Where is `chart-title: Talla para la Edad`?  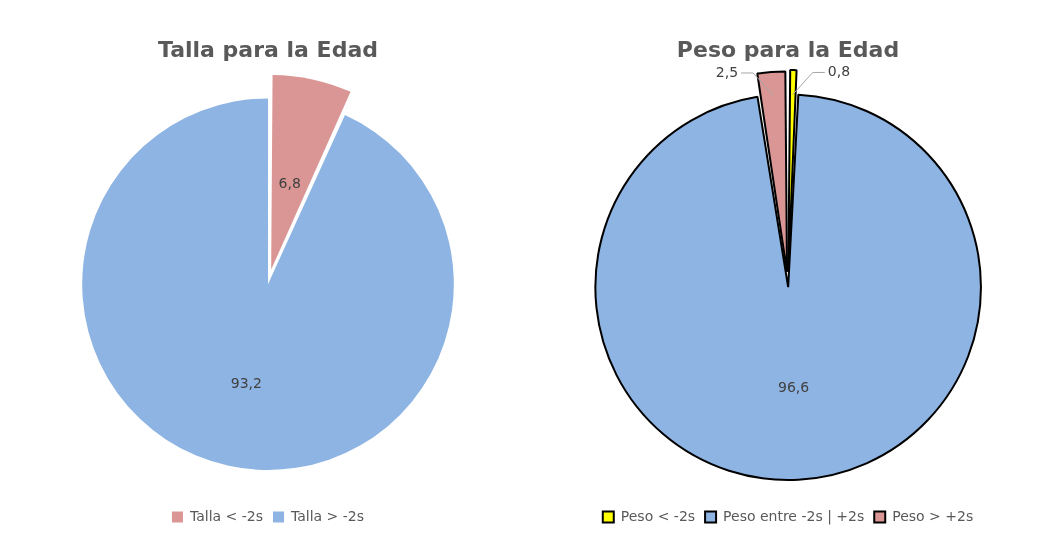
chart-title: Talla para la Edad is located at coordinates (268, 49).